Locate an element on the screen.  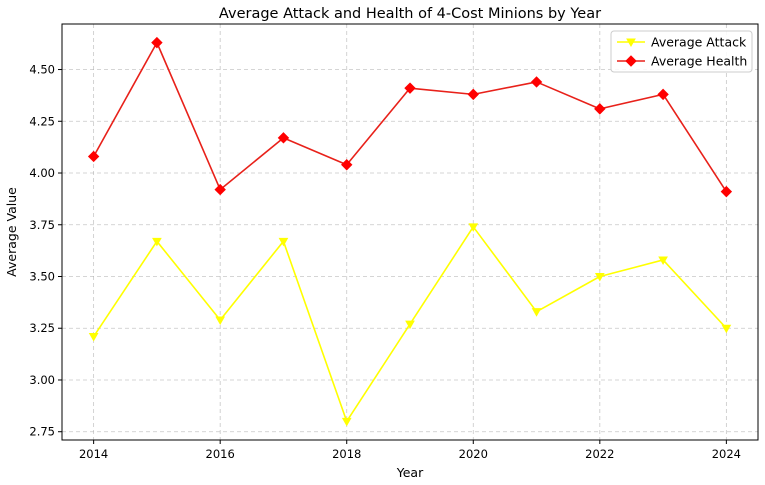
legend-box is located at coordinates (681, 51).